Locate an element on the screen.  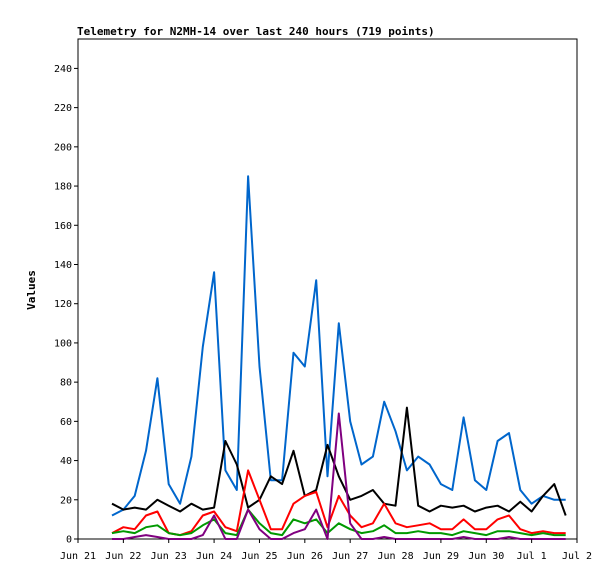
y-tick-label: 180 is located at coordinates (63, 187).